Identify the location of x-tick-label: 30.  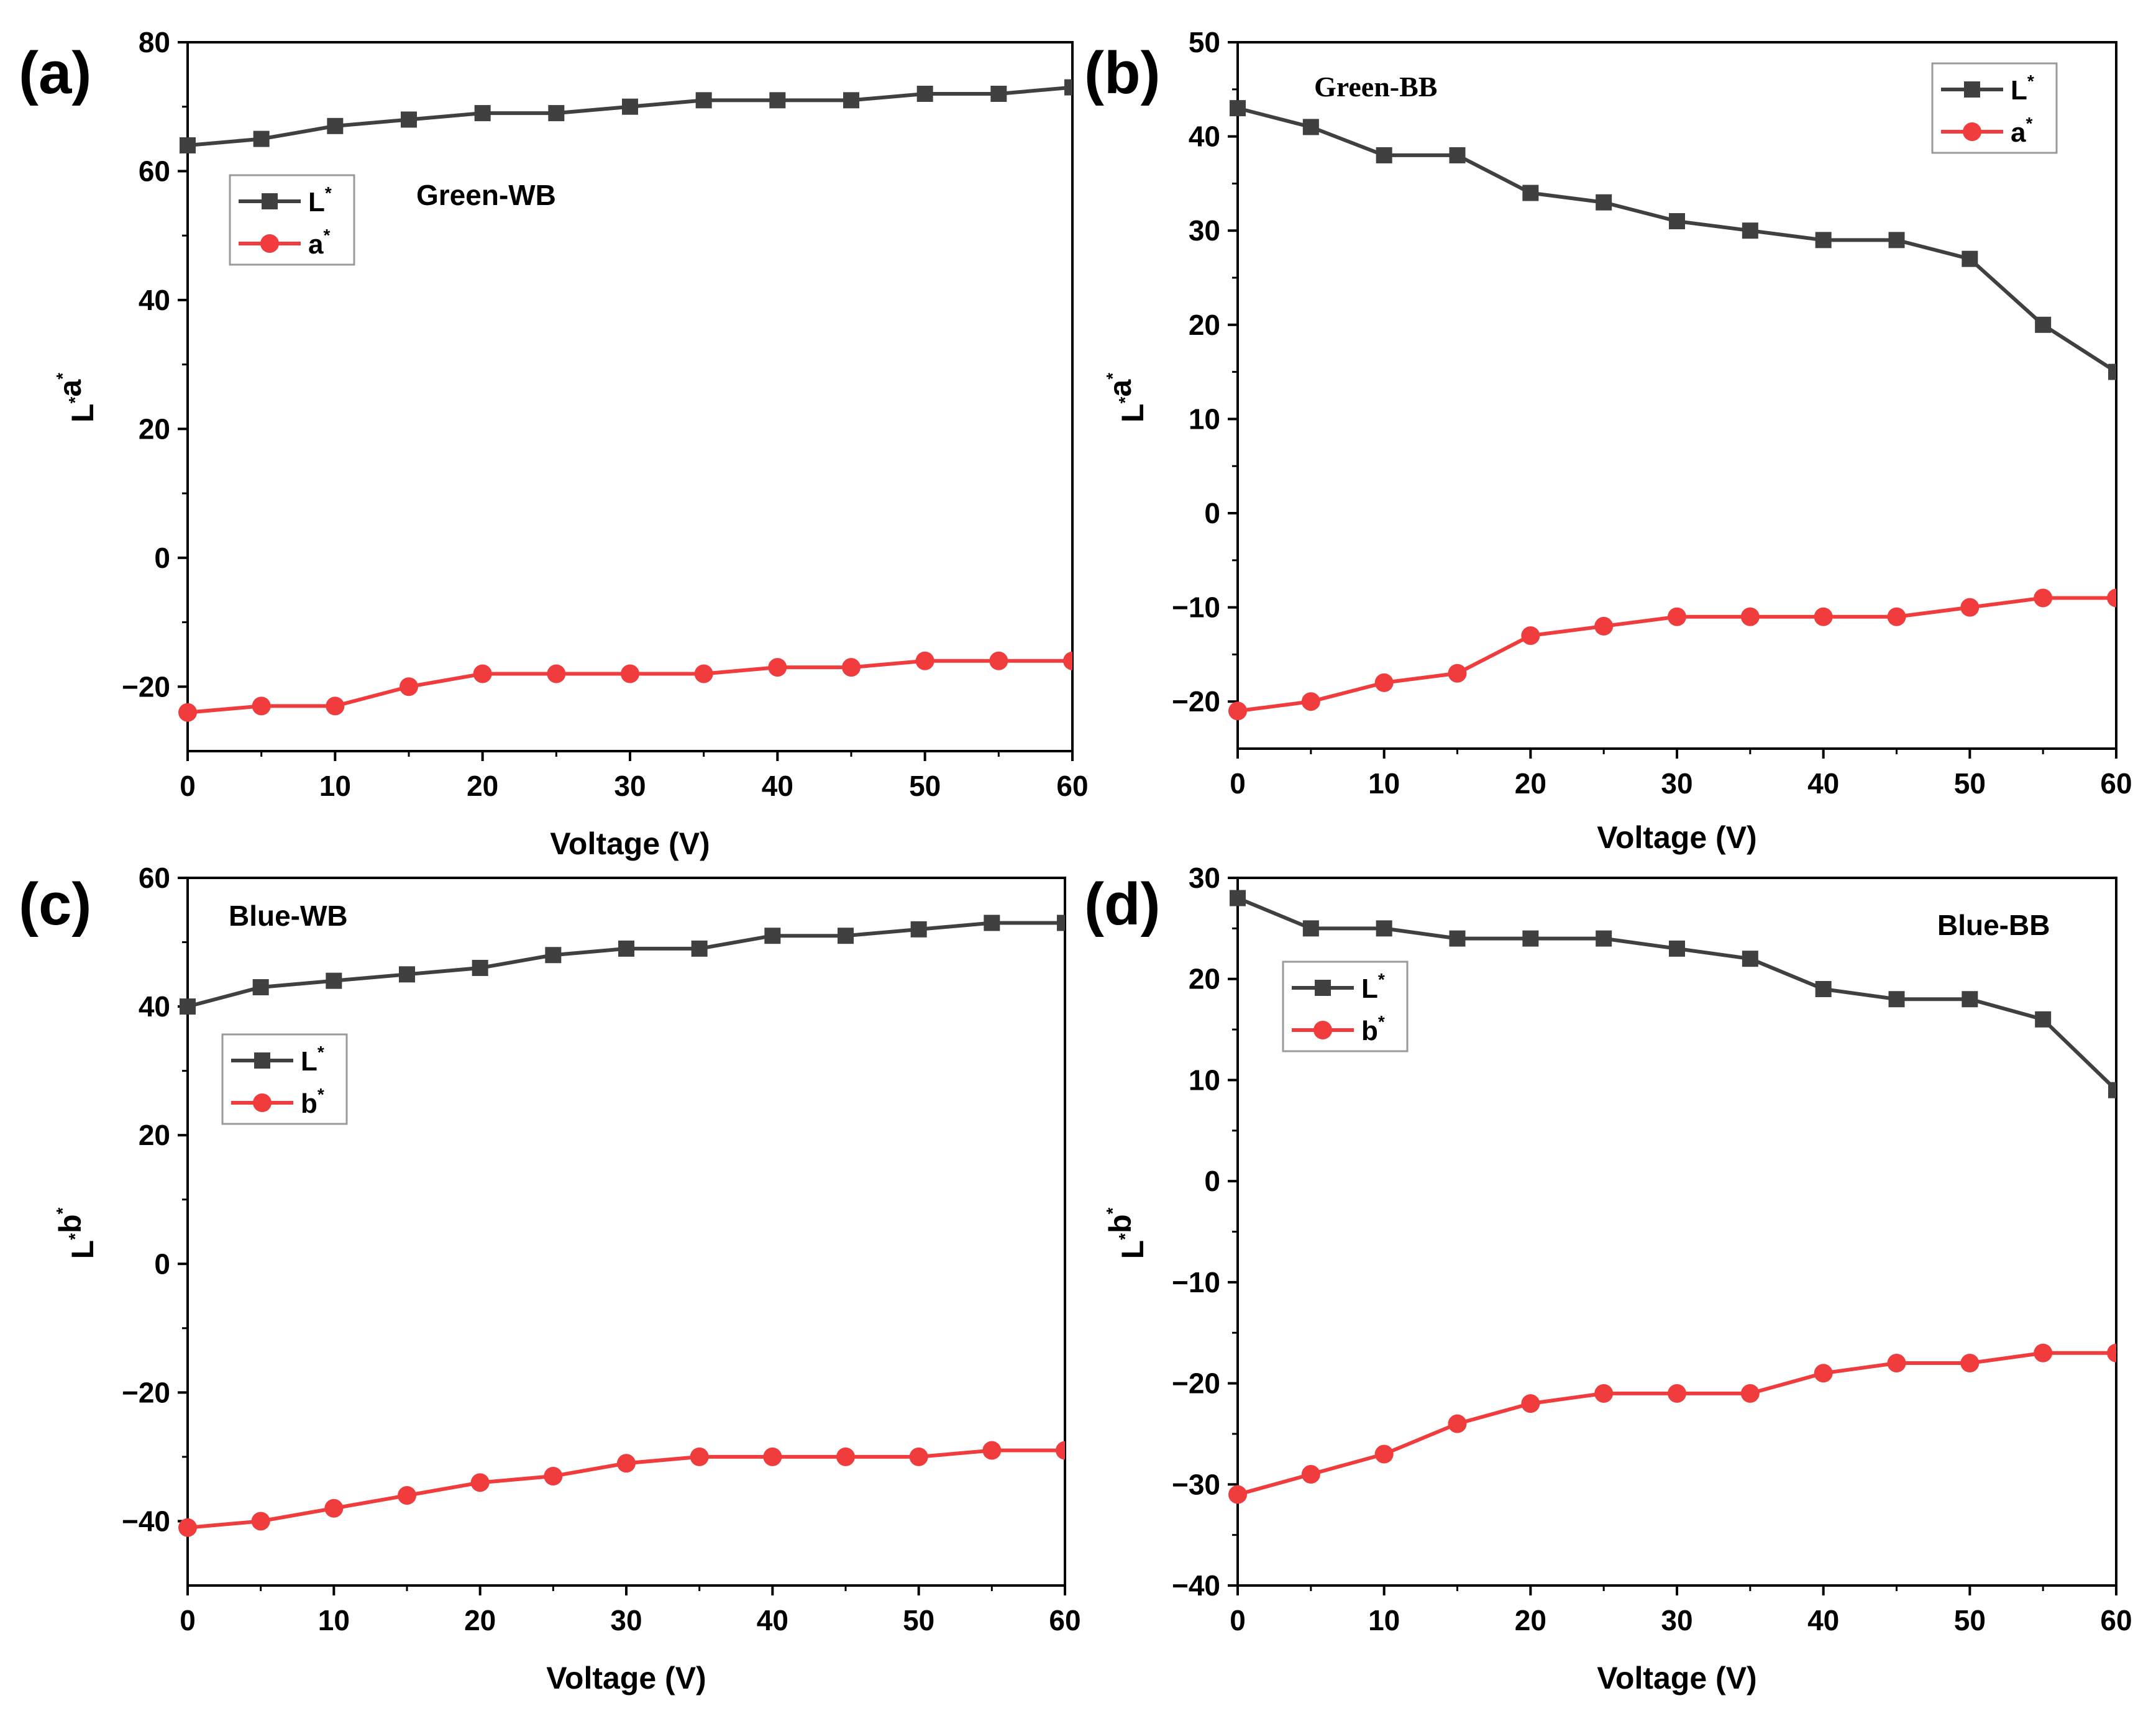
(630, 786).